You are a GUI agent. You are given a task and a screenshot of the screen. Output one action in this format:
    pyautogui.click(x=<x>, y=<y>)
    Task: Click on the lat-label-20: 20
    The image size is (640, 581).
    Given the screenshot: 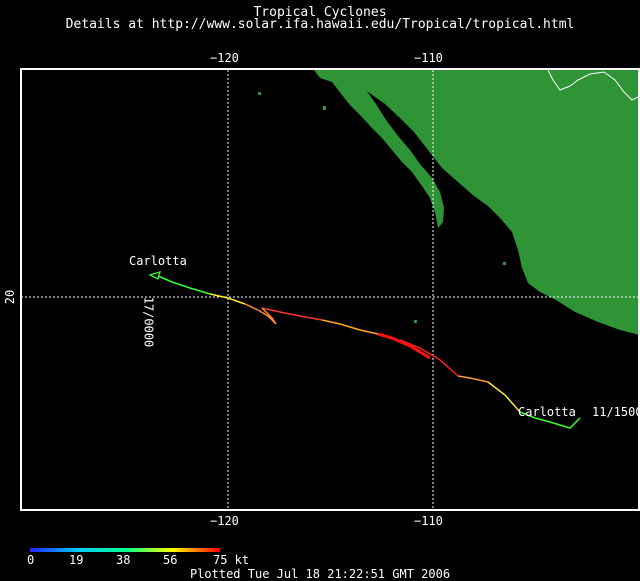 What is the action you would take?
    pyautogui.click(x=10, y=297)
    